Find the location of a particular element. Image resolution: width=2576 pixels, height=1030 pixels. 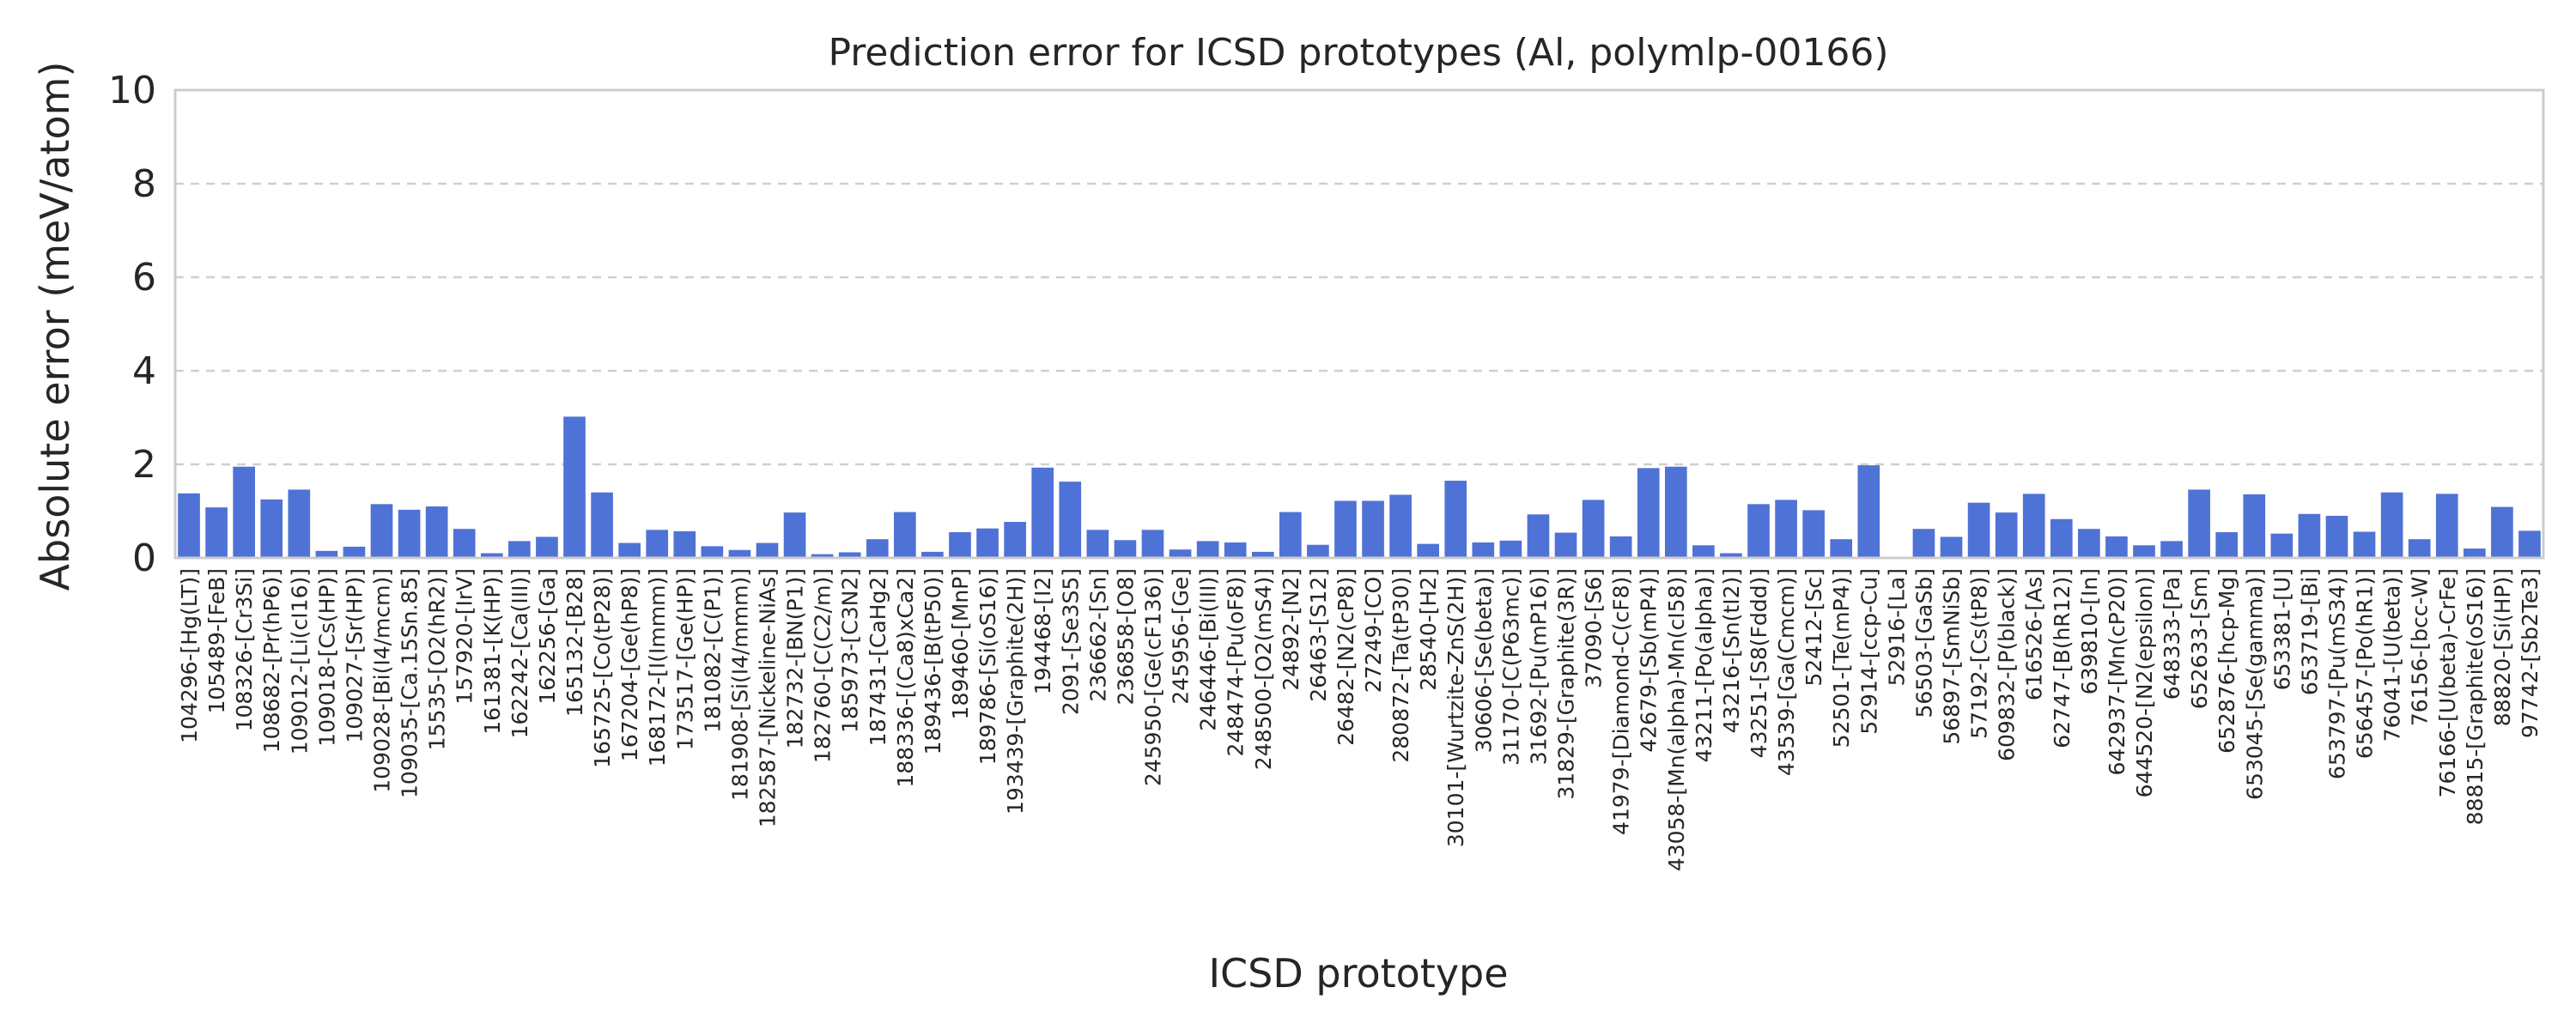

x-tick-label: 57192-[Cs(tP8)] is located at coordinates (1980, 653).